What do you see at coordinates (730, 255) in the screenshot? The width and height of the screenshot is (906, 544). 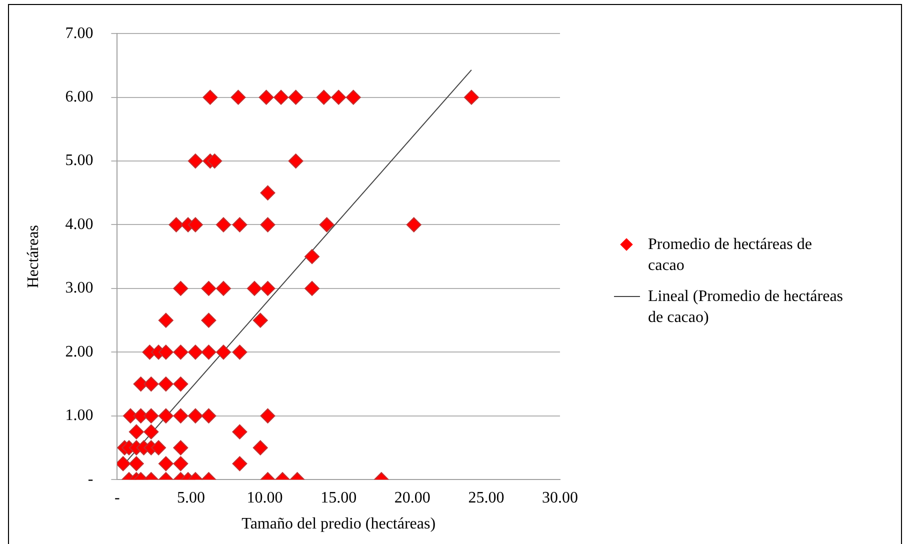 I see `legend-label: Promedio de hectáreas de cacao` at bounding box center [730, 255].